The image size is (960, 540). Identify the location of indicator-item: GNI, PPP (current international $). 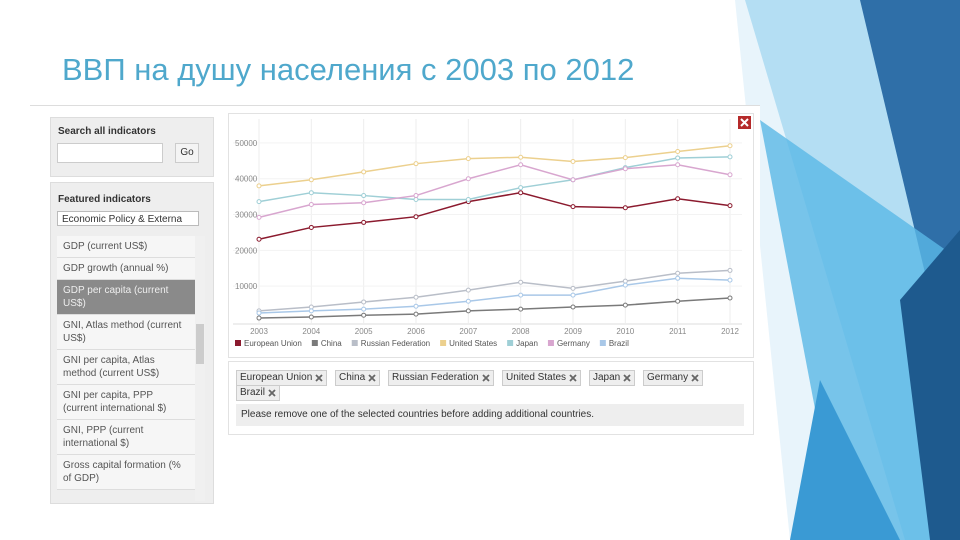
(126, 437).